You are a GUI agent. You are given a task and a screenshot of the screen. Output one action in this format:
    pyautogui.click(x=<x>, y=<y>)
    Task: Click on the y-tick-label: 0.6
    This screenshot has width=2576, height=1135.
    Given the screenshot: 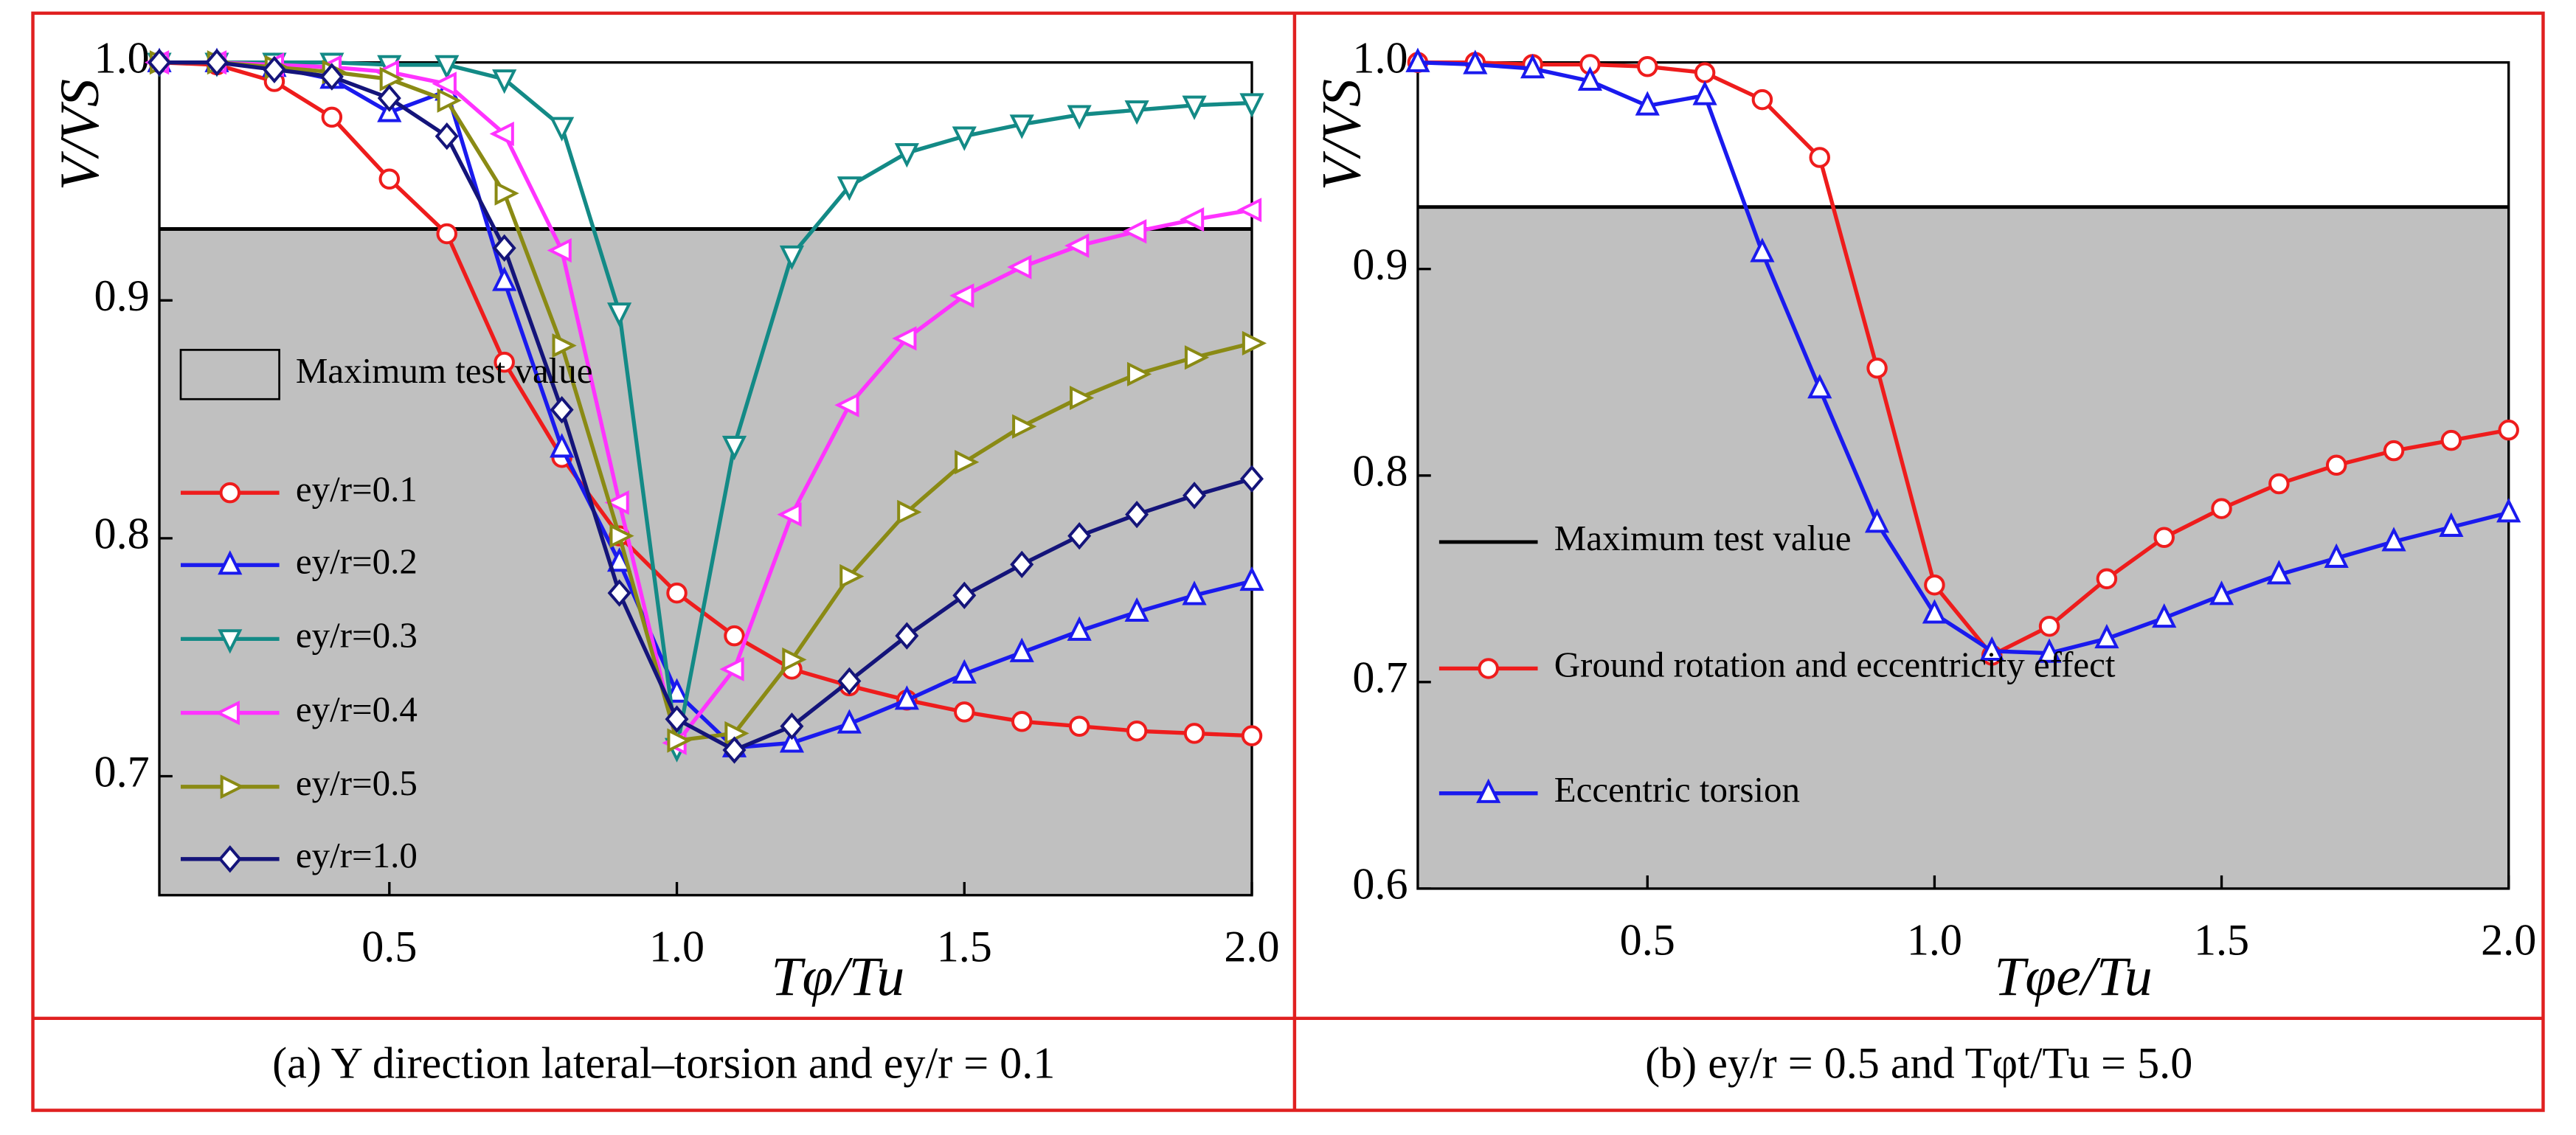 What is the action you would take?
    pyautogui.click(x=1380, y=885)
    